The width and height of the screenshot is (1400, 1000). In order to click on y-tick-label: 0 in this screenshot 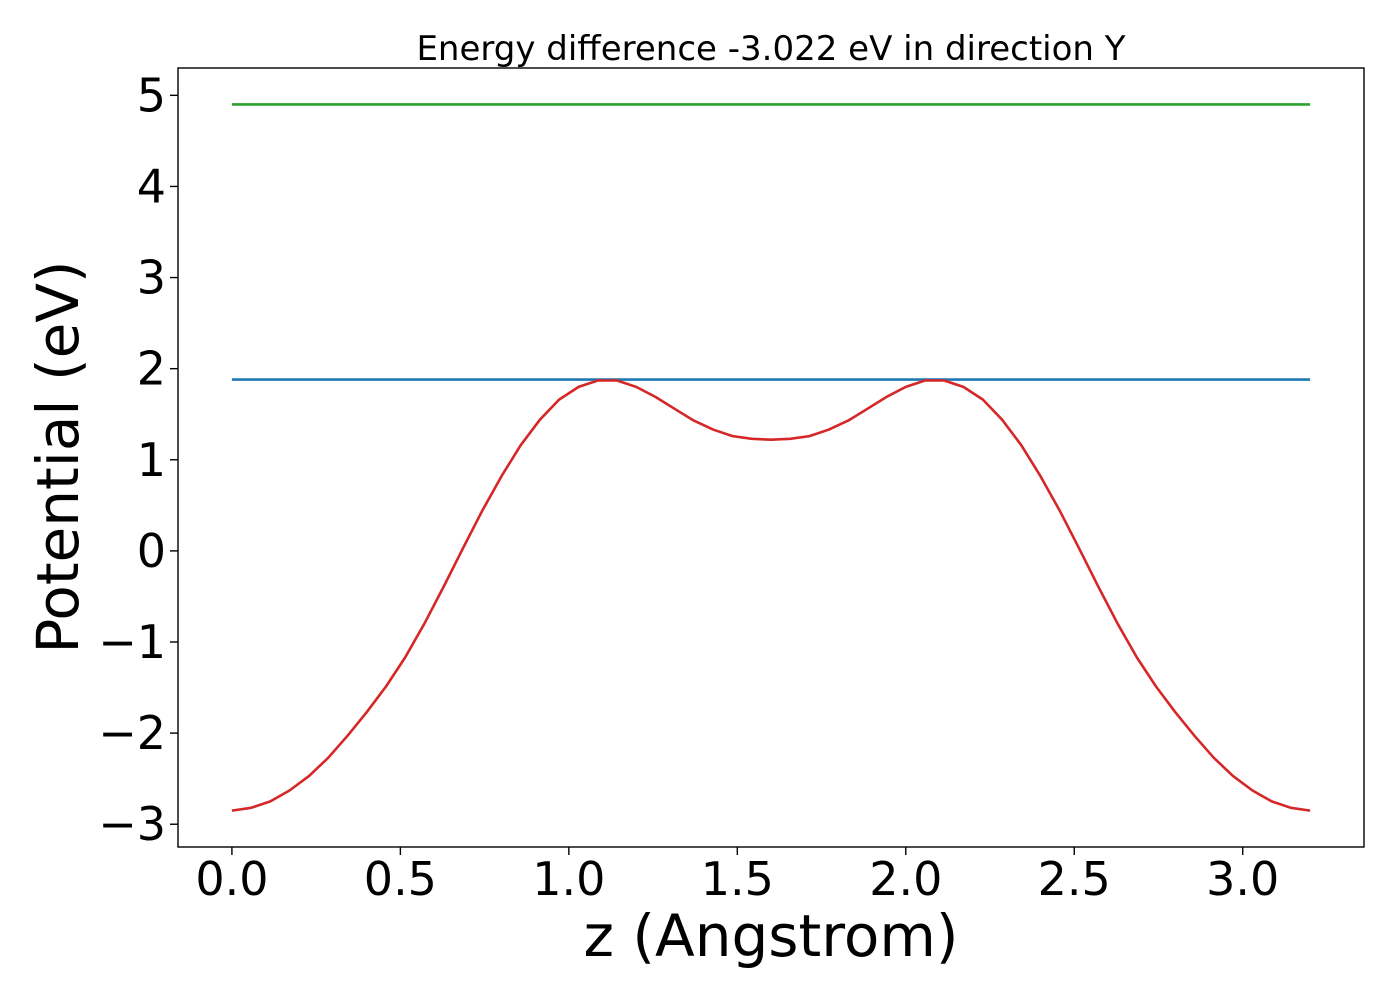, I will do `click(151, 551)`.